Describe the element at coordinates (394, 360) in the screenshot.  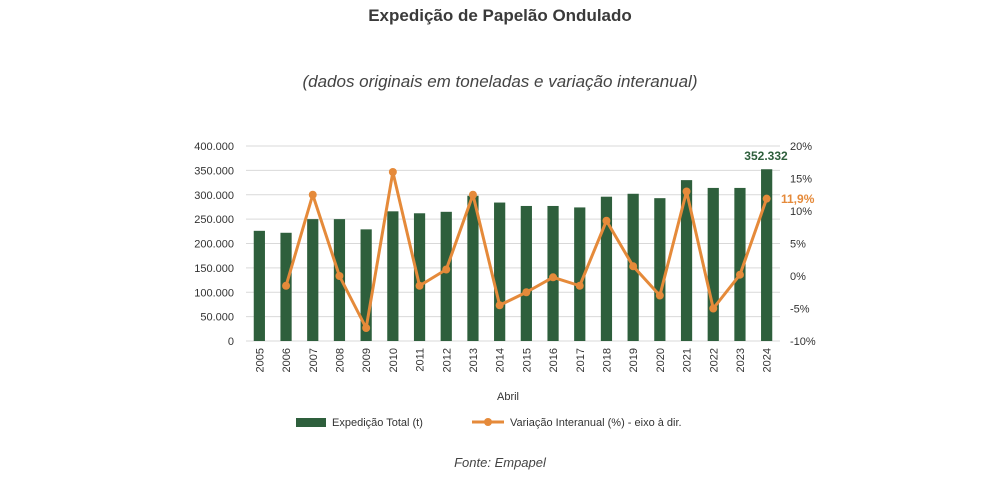
I see `x-tick-label: 2010` at that location.